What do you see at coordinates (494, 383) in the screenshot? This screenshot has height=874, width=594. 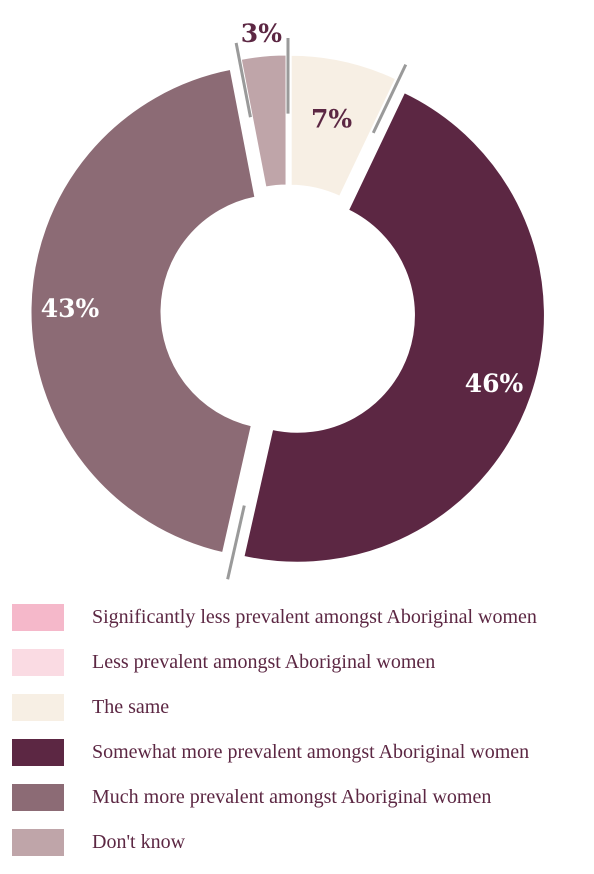 I see `percent-label-somewhat-more: 46%` at bounding box center [494, 383].